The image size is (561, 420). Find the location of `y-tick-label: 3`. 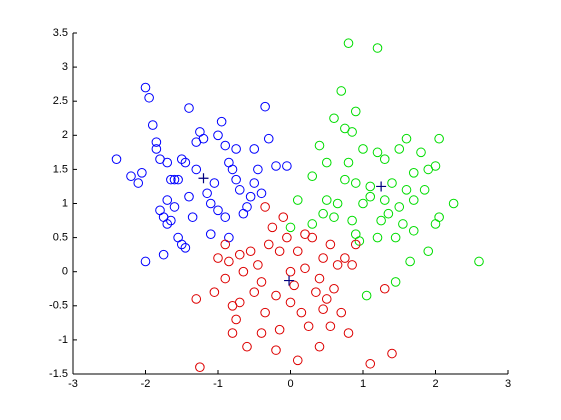

y-tick-label: 3 is located at coordinates (65, 67).